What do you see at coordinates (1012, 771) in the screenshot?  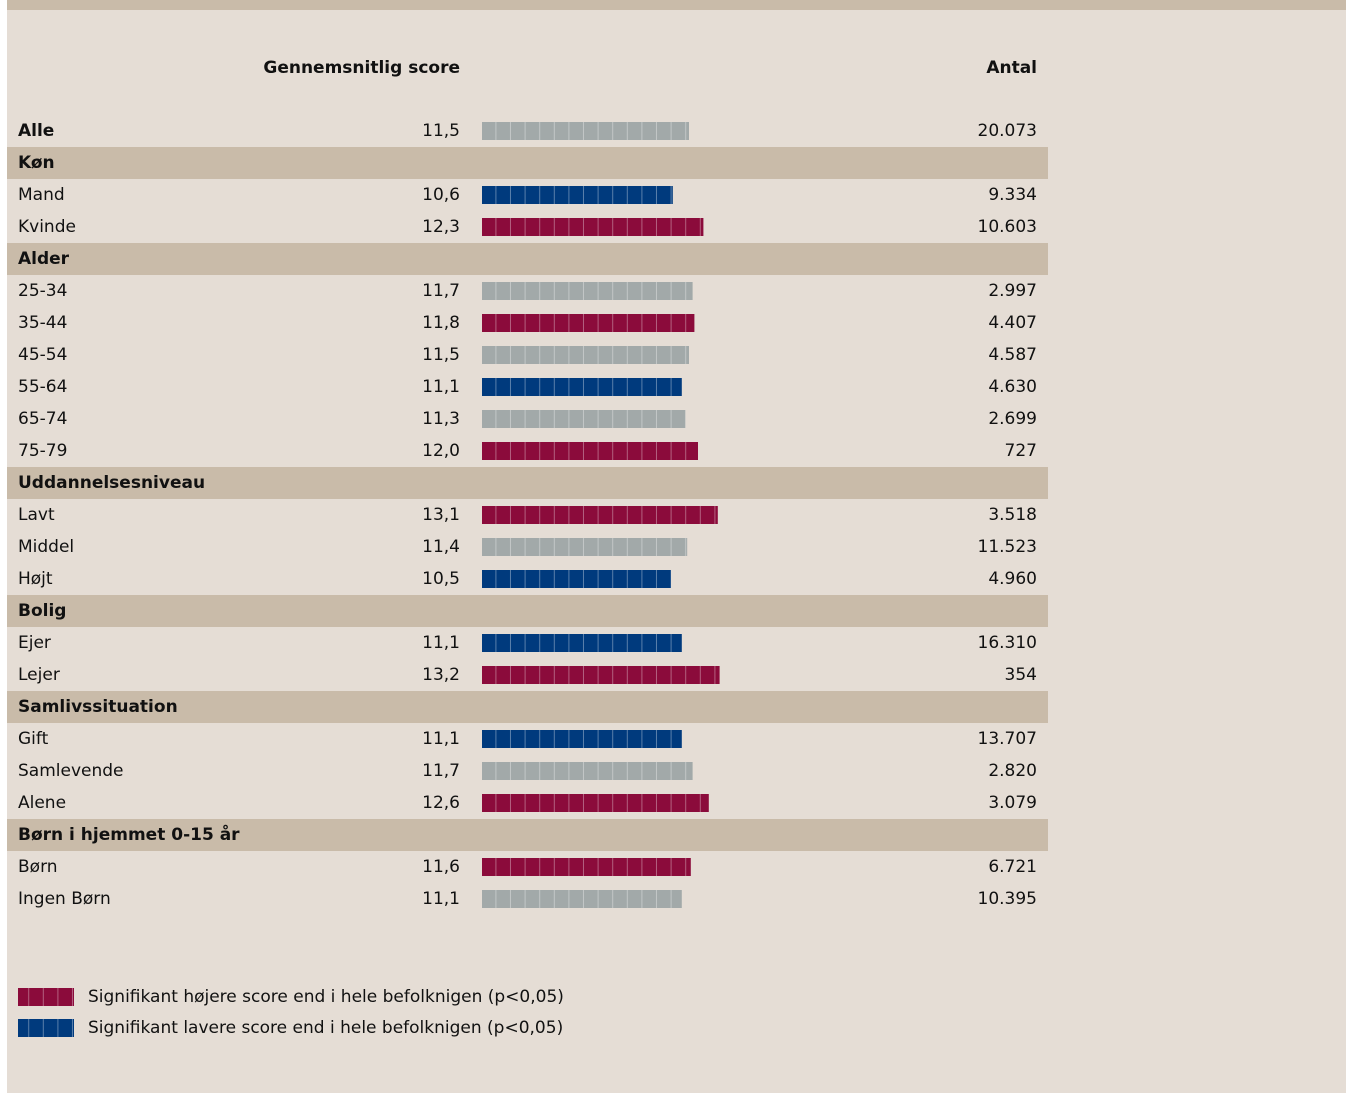 I see `count-label: 2.820` at bounding box center [1012, 771].